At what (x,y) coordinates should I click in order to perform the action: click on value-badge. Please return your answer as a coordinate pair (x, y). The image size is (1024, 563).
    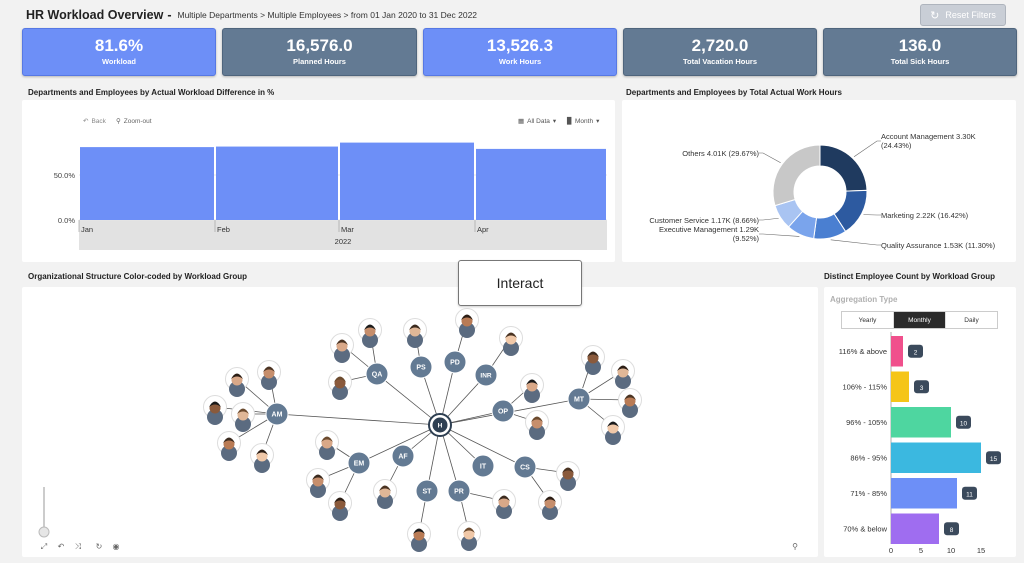
    Looking at the image, I should click on (951, 529).